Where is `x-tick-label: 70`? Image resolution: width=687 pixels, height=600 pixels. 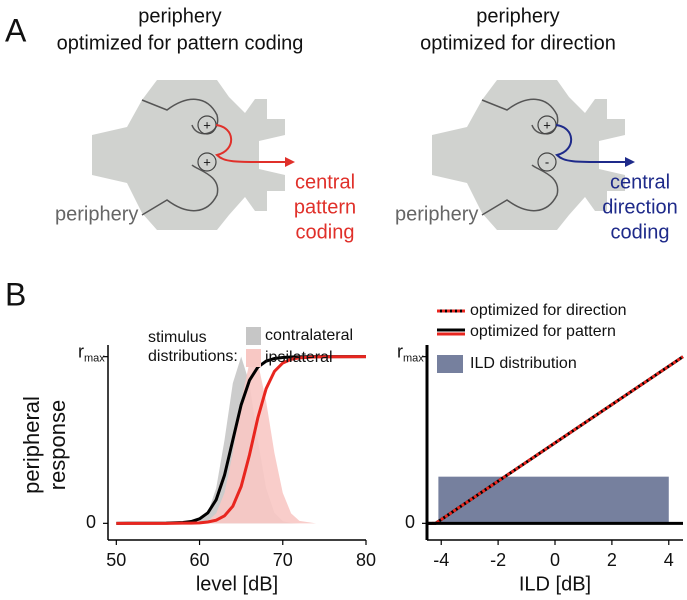
x-tick-label: 70 is located at coordinates (283, 560).